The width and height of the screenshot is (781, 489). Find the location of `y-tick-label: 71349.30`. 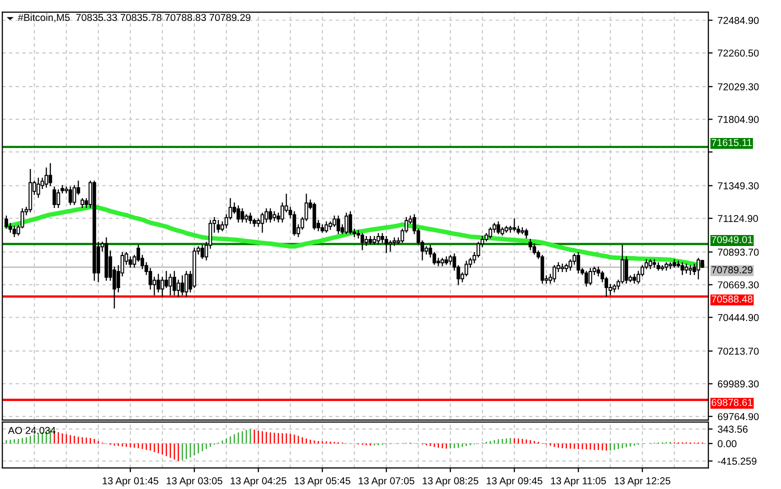

y-tick-label: 71349.30 is located at coordinates (738, 186).